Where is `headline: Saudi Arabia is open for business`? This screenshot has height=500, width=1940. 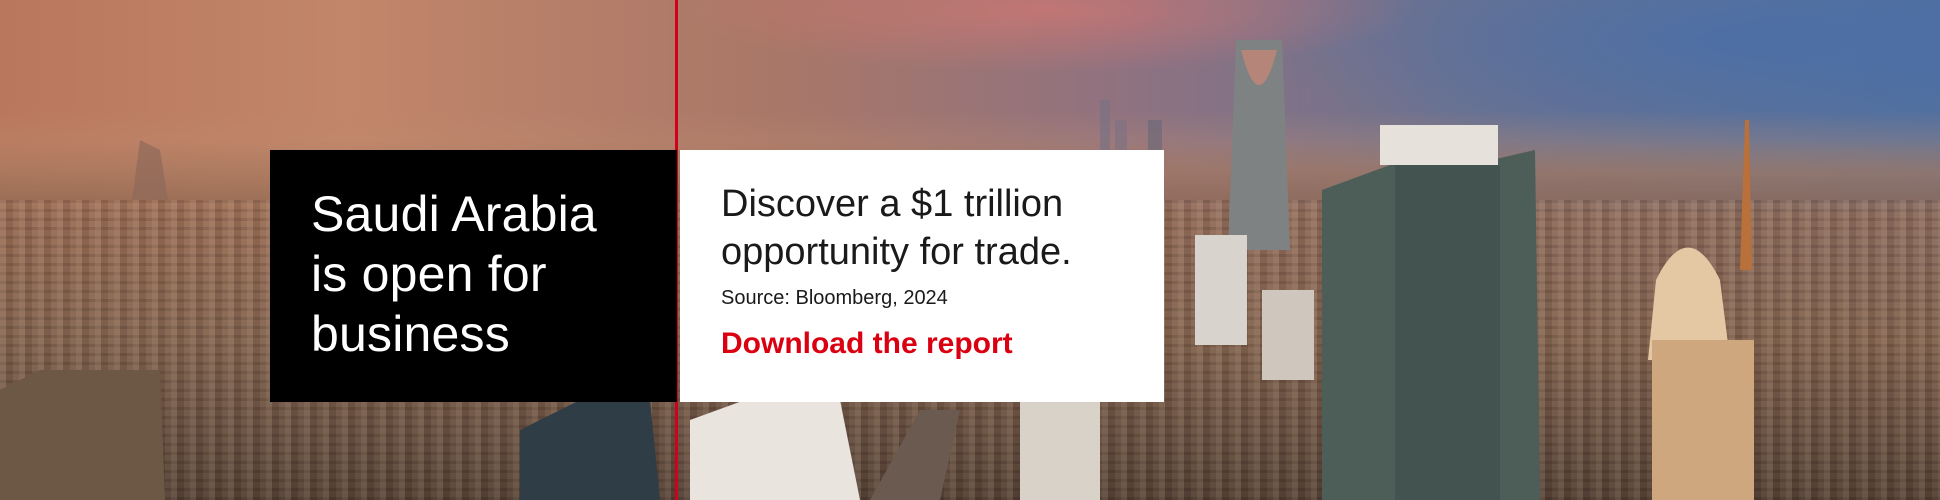 headline: Saudi Arabia is open for business is located at coordinates (454, 274).